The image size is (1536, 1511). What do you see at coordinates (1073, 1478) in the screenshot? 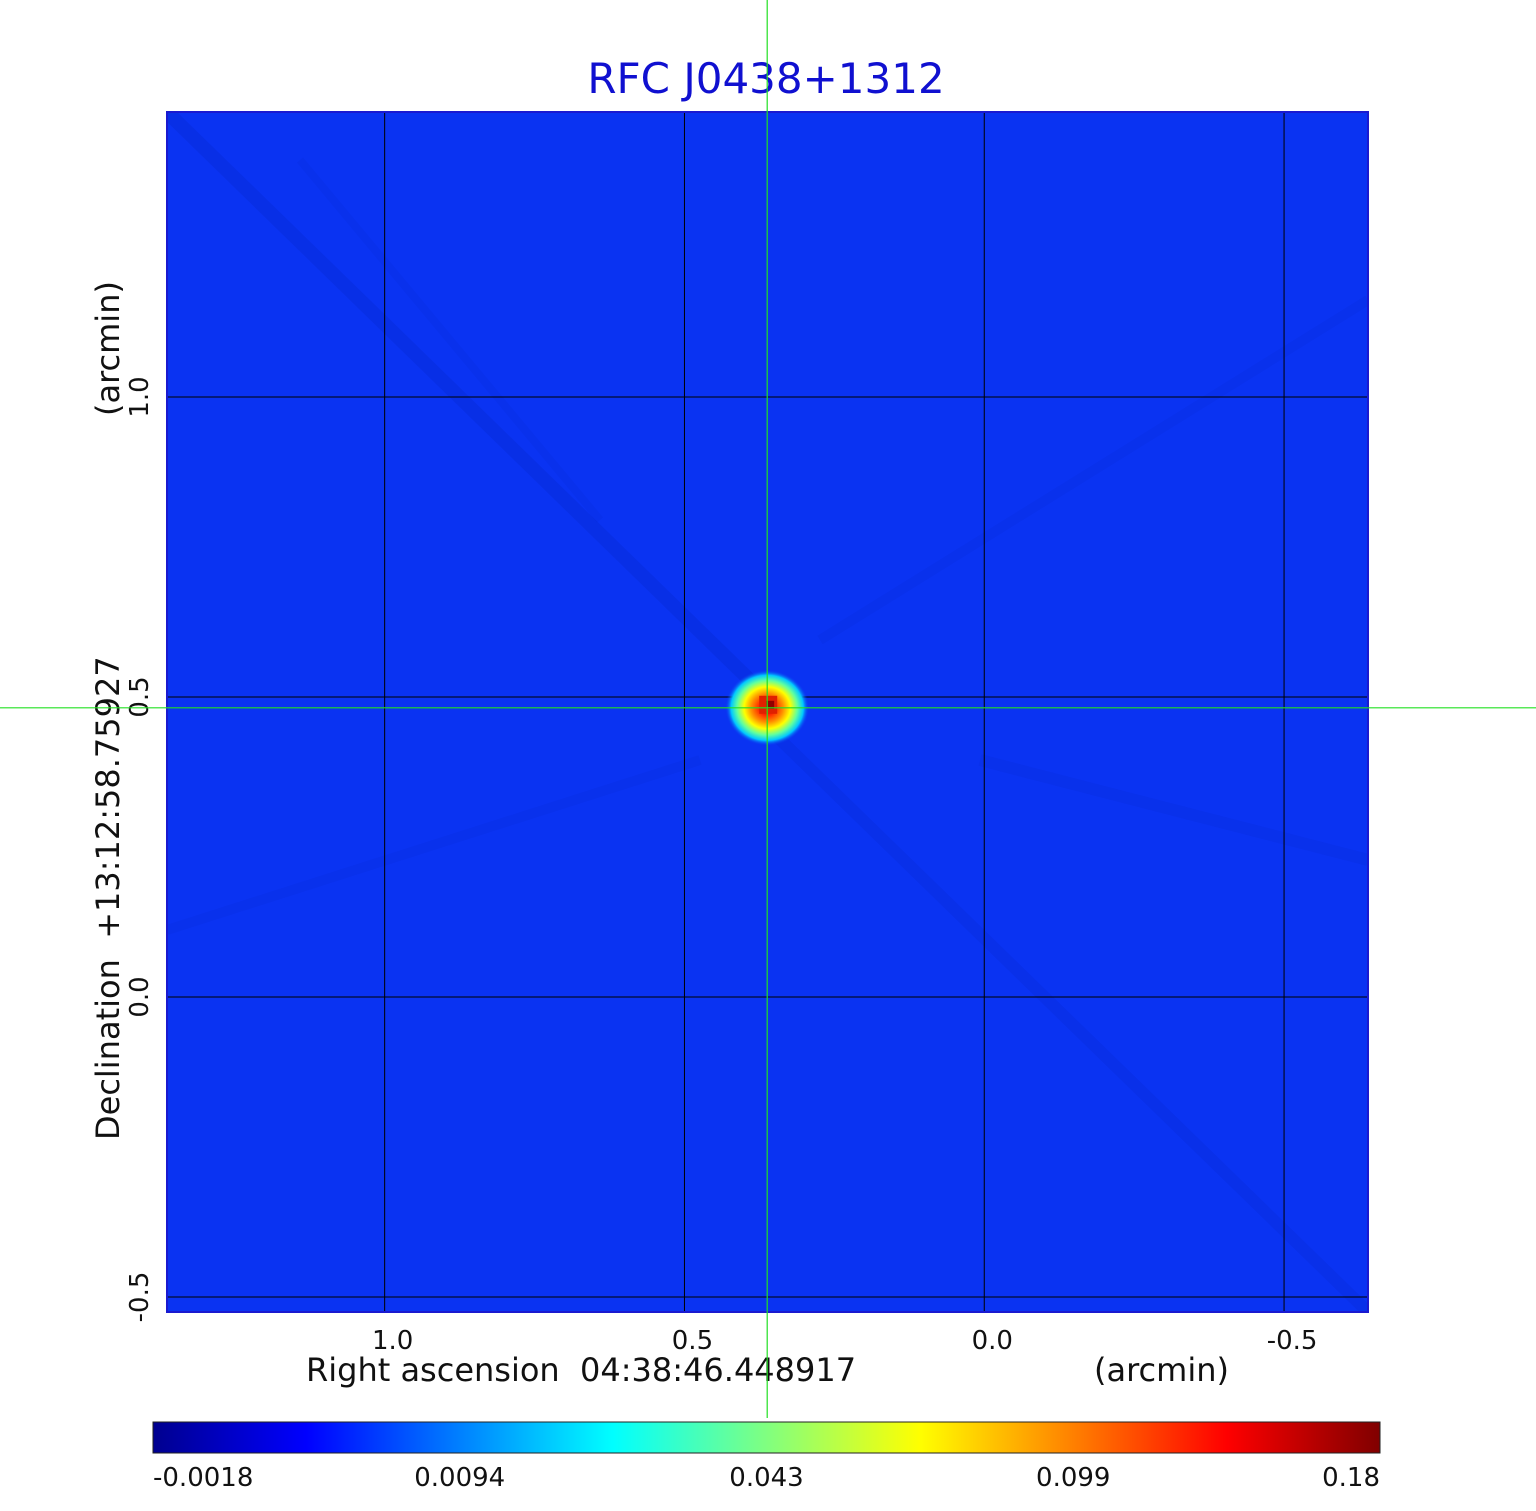
I see `colorbar-tick-label: 0.099` at bounding box center [1073, 1478].